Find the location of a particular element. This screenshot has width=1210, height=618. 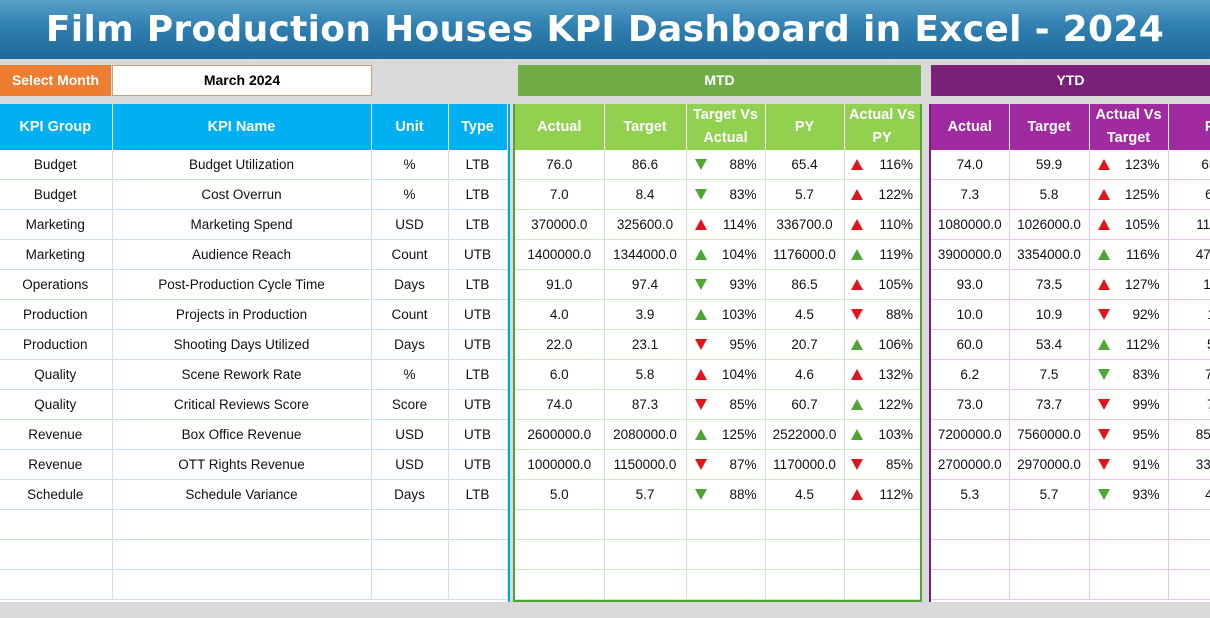

indicator-cell: 85% is located at coordinates (882, 464).